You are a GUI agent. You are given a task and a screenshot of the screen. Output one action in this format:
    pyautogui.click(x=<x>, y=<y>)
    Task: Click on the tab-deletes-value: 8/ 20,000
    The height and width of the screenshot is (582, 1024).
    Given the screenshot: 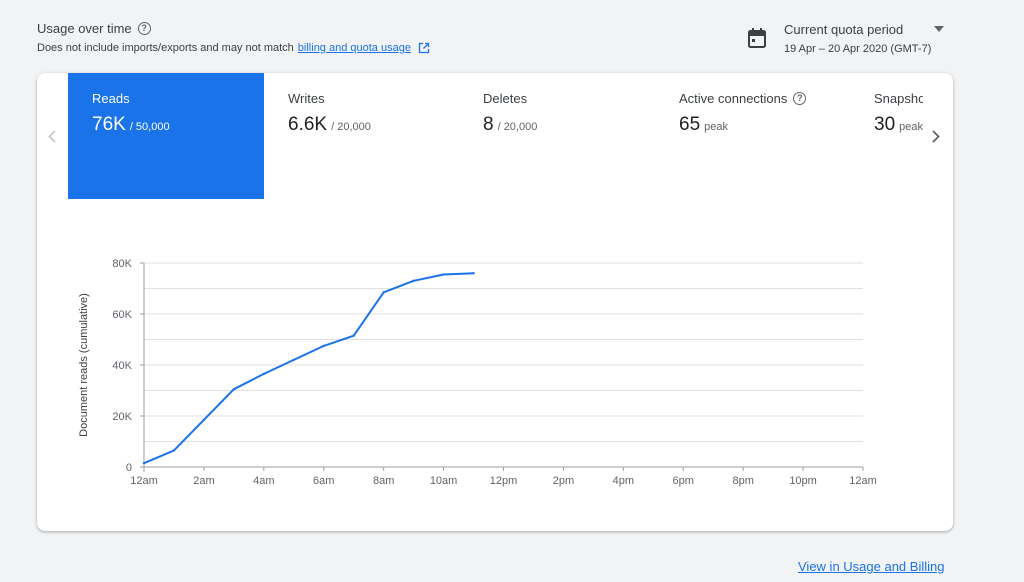 What is the action you would take?
    pyautogui.click(x=510, y=125)
    